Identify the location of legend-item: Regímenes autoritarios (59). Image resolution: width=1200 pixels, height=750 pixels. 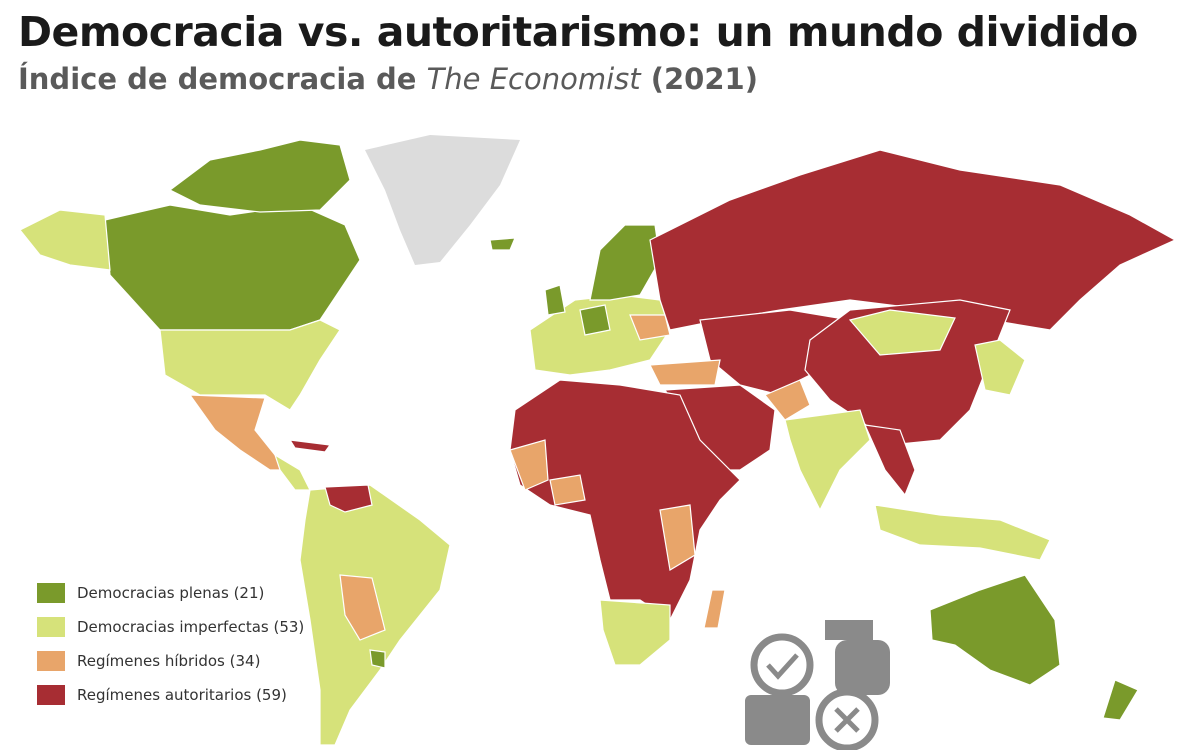
(170, 695).